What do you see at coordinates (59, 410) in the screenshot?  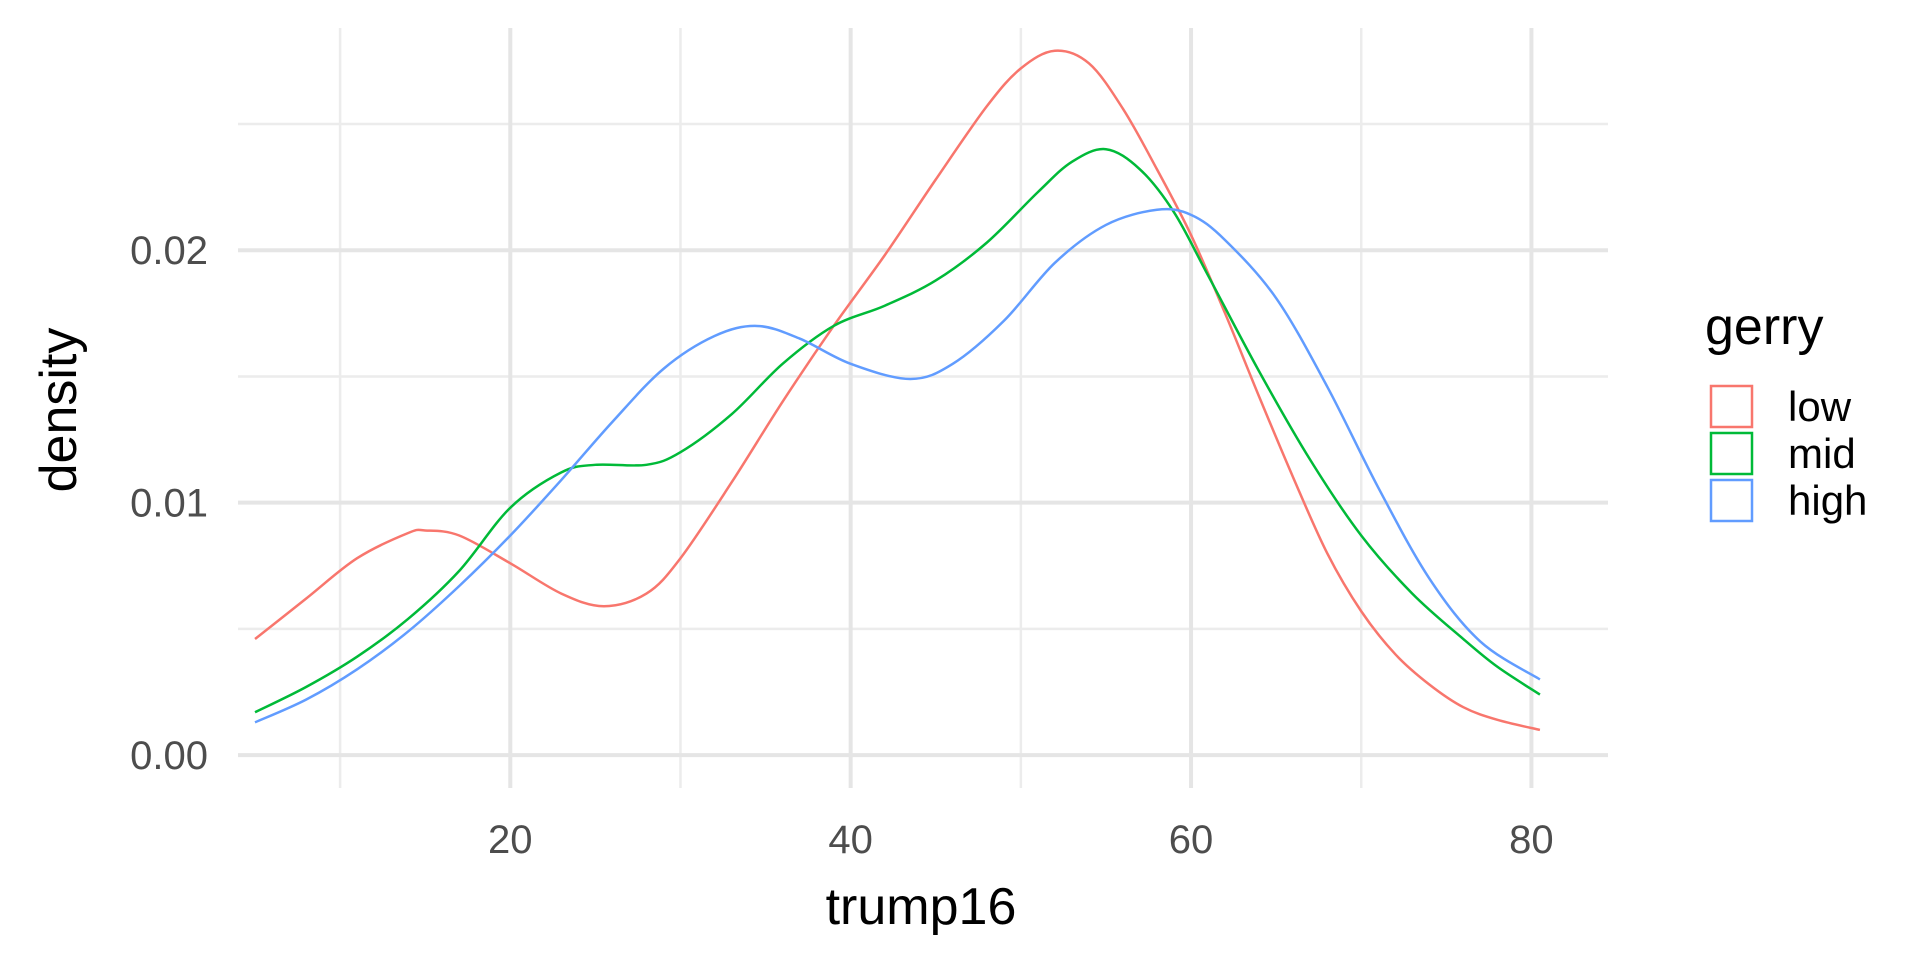 I see `y-axis-title: density` at bounding box center [59, 410].